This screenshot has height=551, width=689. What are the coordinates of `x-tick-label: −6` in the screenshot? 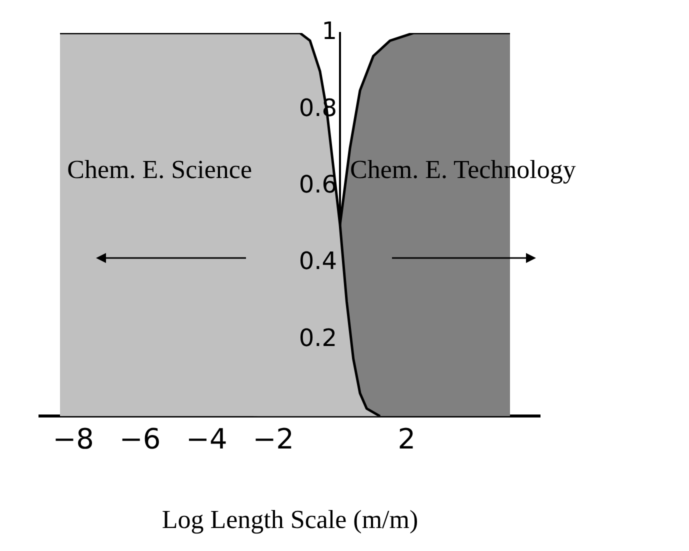 It's located at (140, 439).